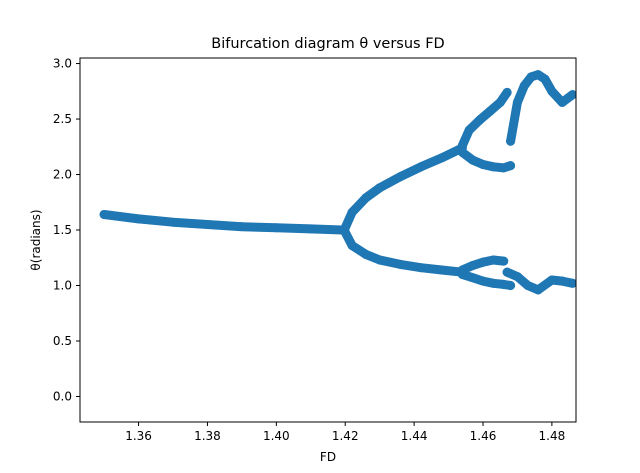 The image size is (640, 473). I want to click on x-tick-label: 1.44, so click(414, 436).